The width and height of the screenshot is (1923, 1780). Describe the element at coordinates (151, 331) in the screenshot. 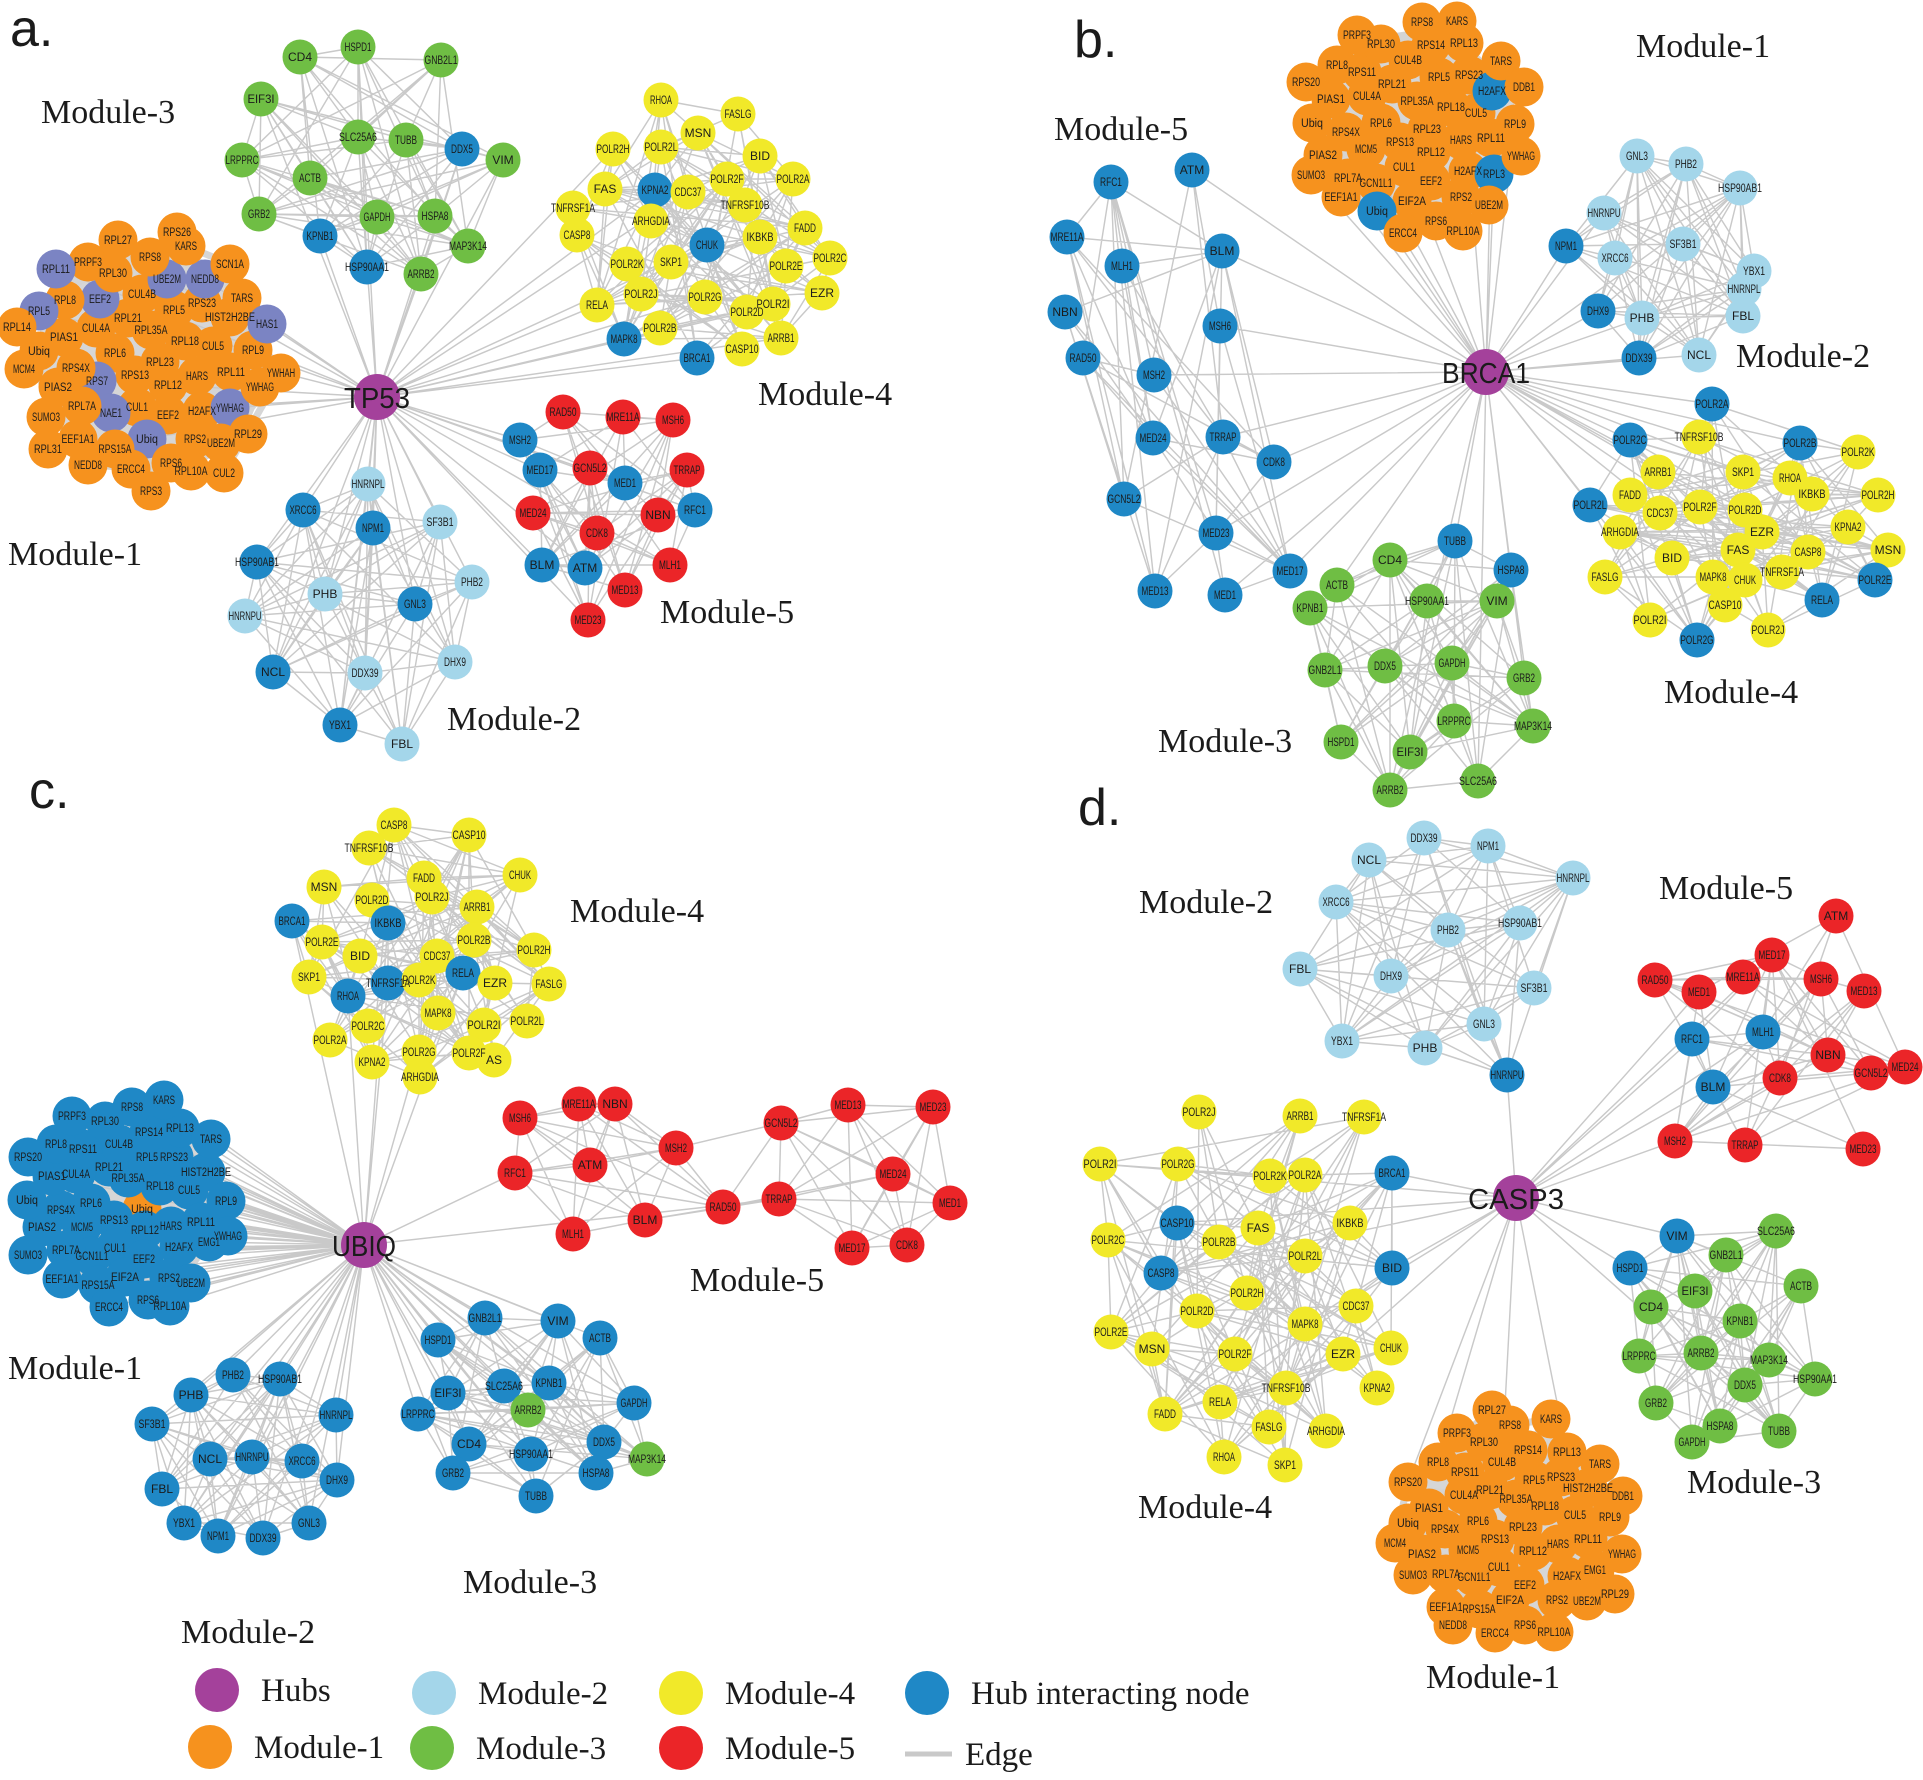

I see `svg-text: RPL35A` at that location.